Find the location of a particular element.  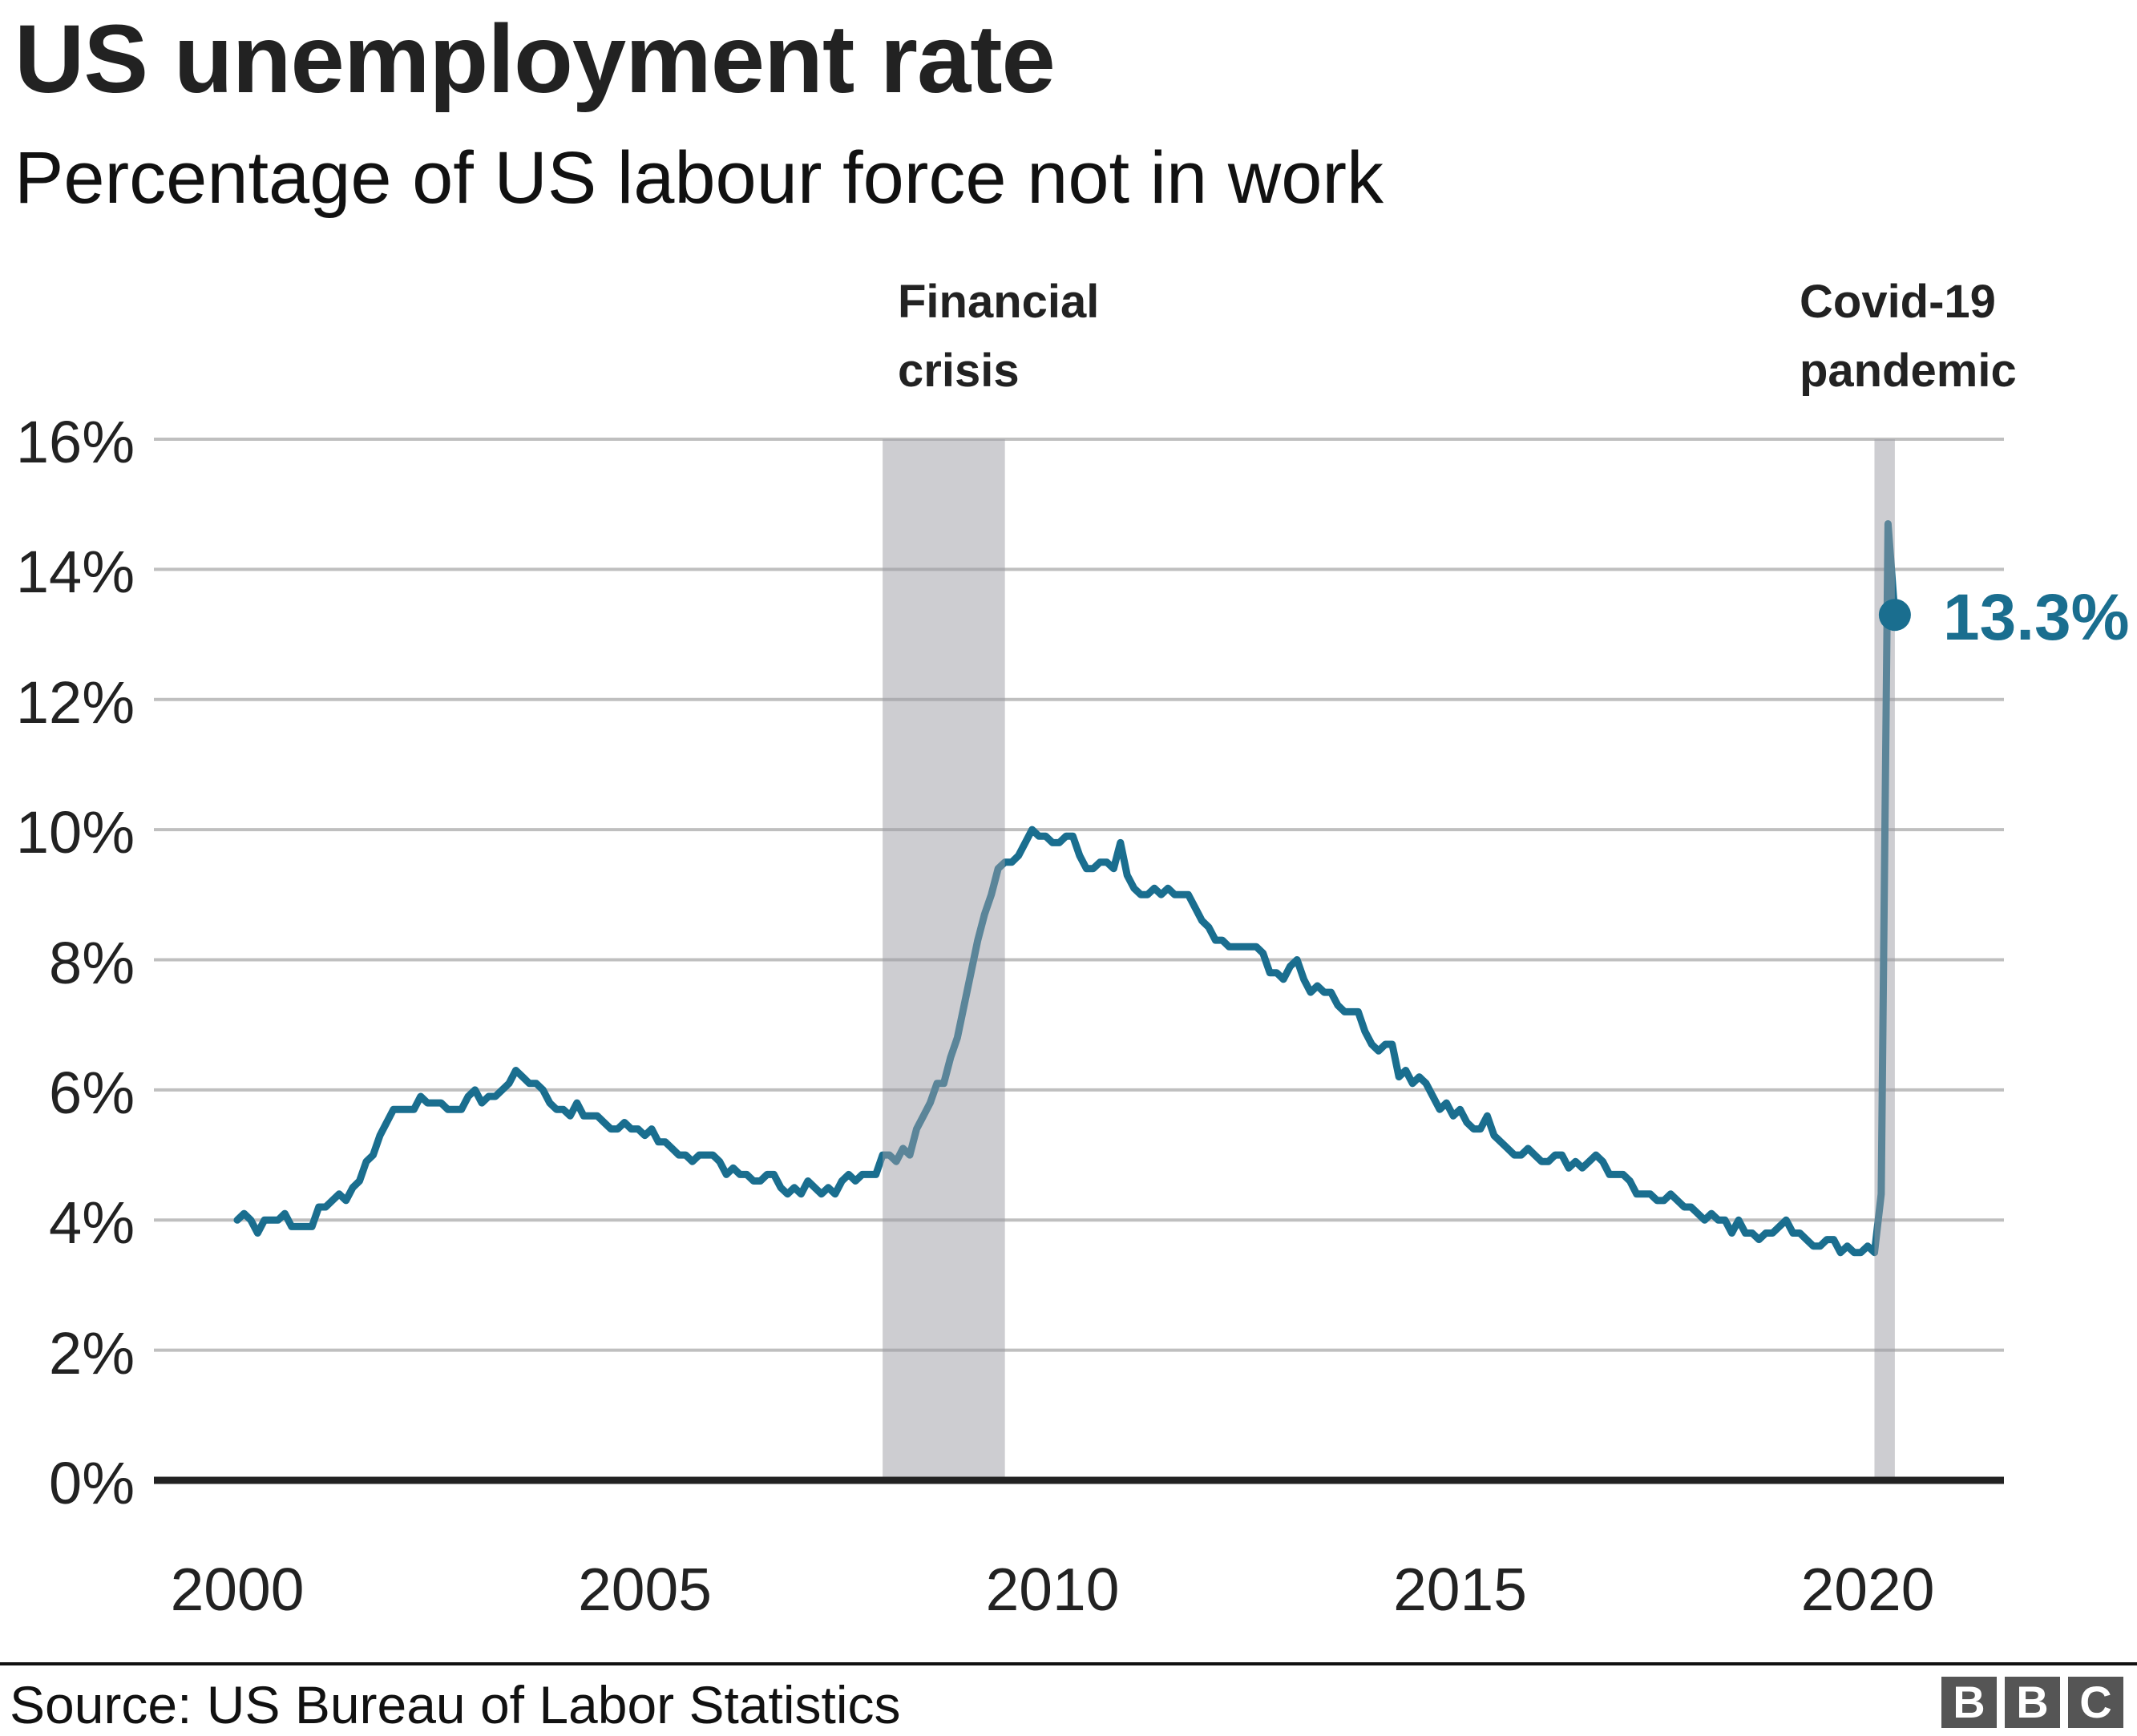

y-tick-label: 6% is located at coordinates (92, 1093).